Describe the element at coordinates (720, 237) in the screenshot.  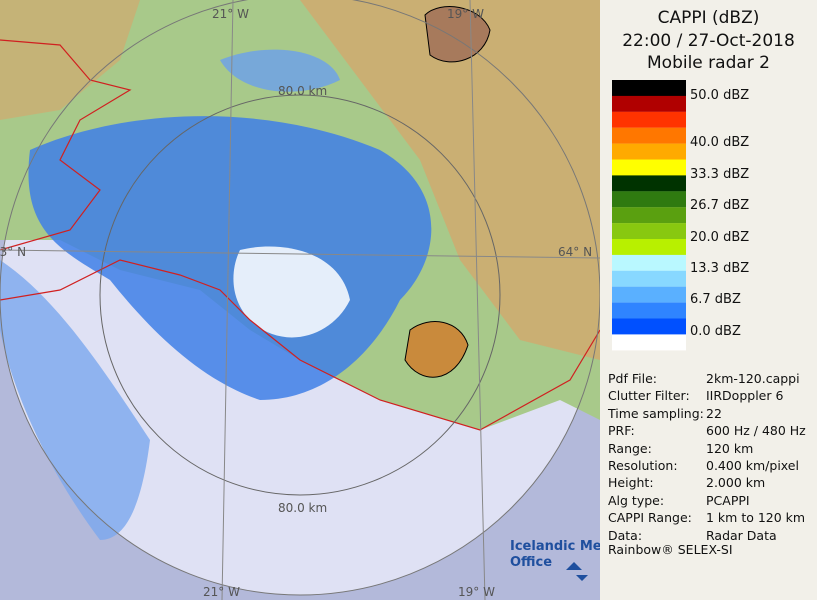
I see `scale-label: 20.0 dBZ` at that location.